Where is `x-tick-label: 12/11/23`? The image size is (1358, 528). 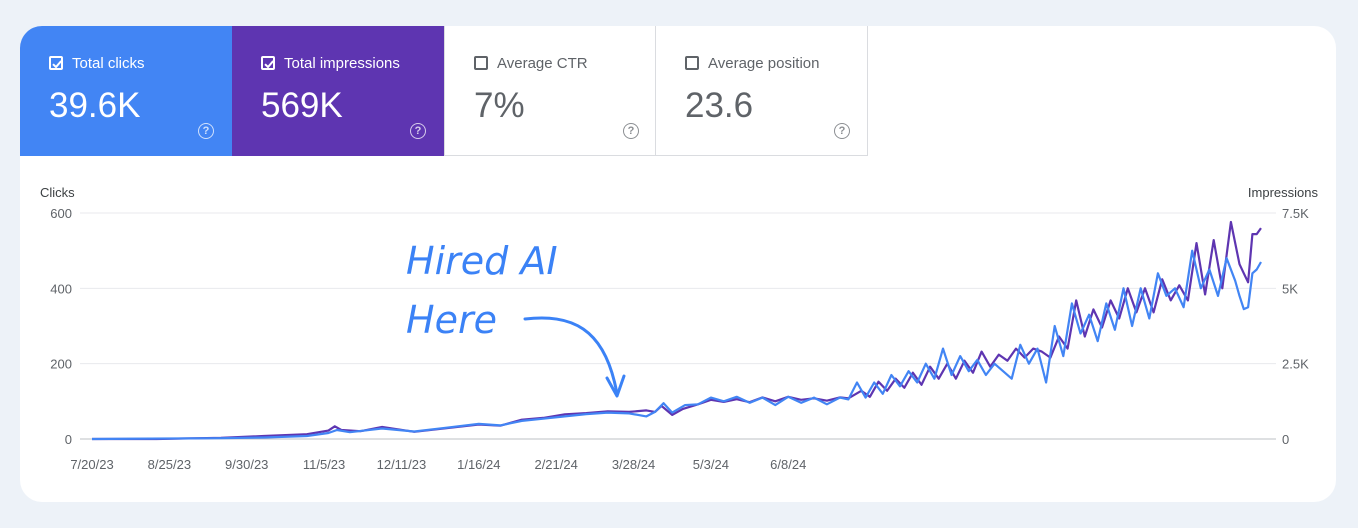 x-tick-label: 12/11/23 is located at coordinates (402, 464).